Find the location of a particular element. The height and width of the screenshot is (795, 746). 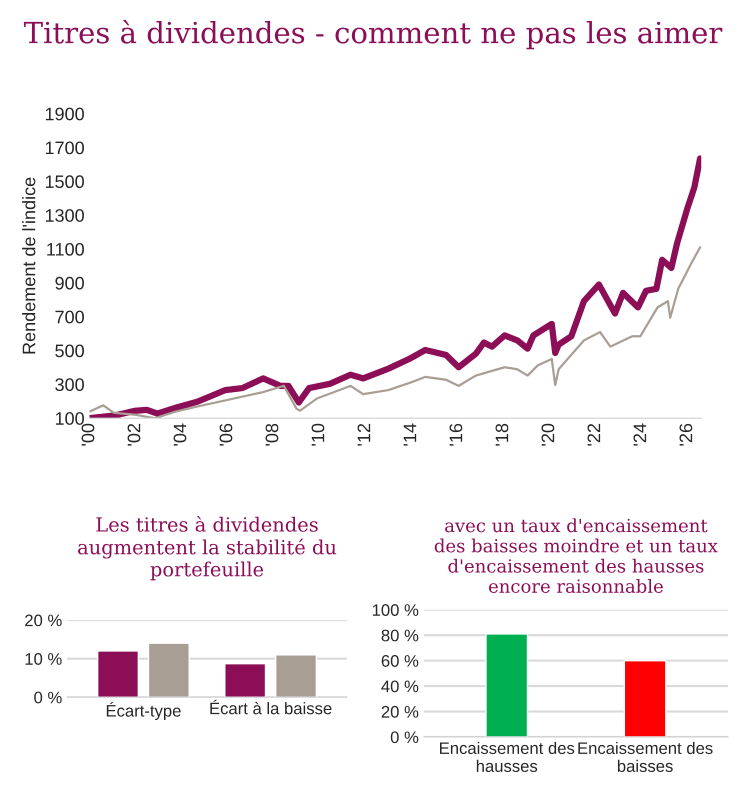

x-tick-label: '16 is located at coordinates (456, 435).